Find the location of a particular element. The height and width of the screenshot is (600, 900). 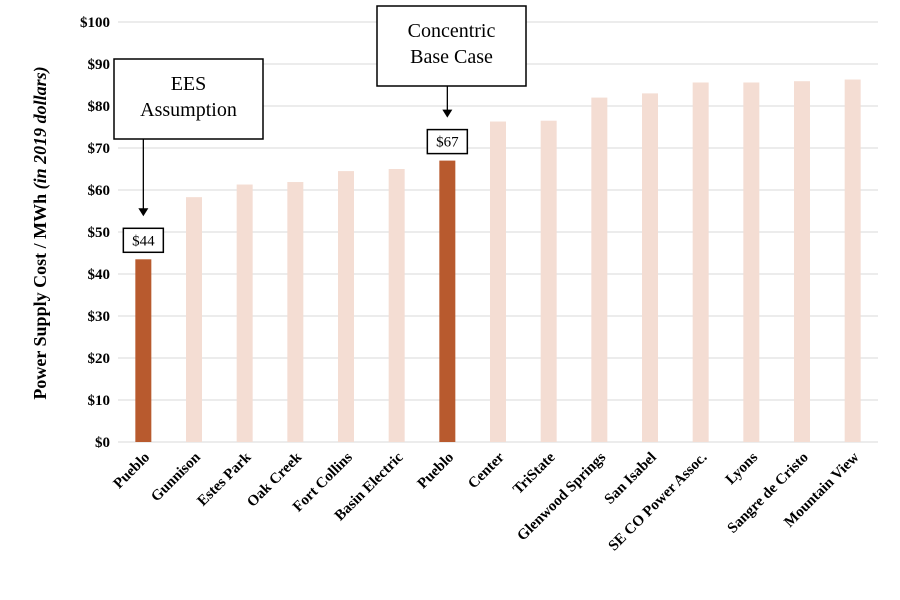

callout-text: Assumption is located at coordinates (188, 110).